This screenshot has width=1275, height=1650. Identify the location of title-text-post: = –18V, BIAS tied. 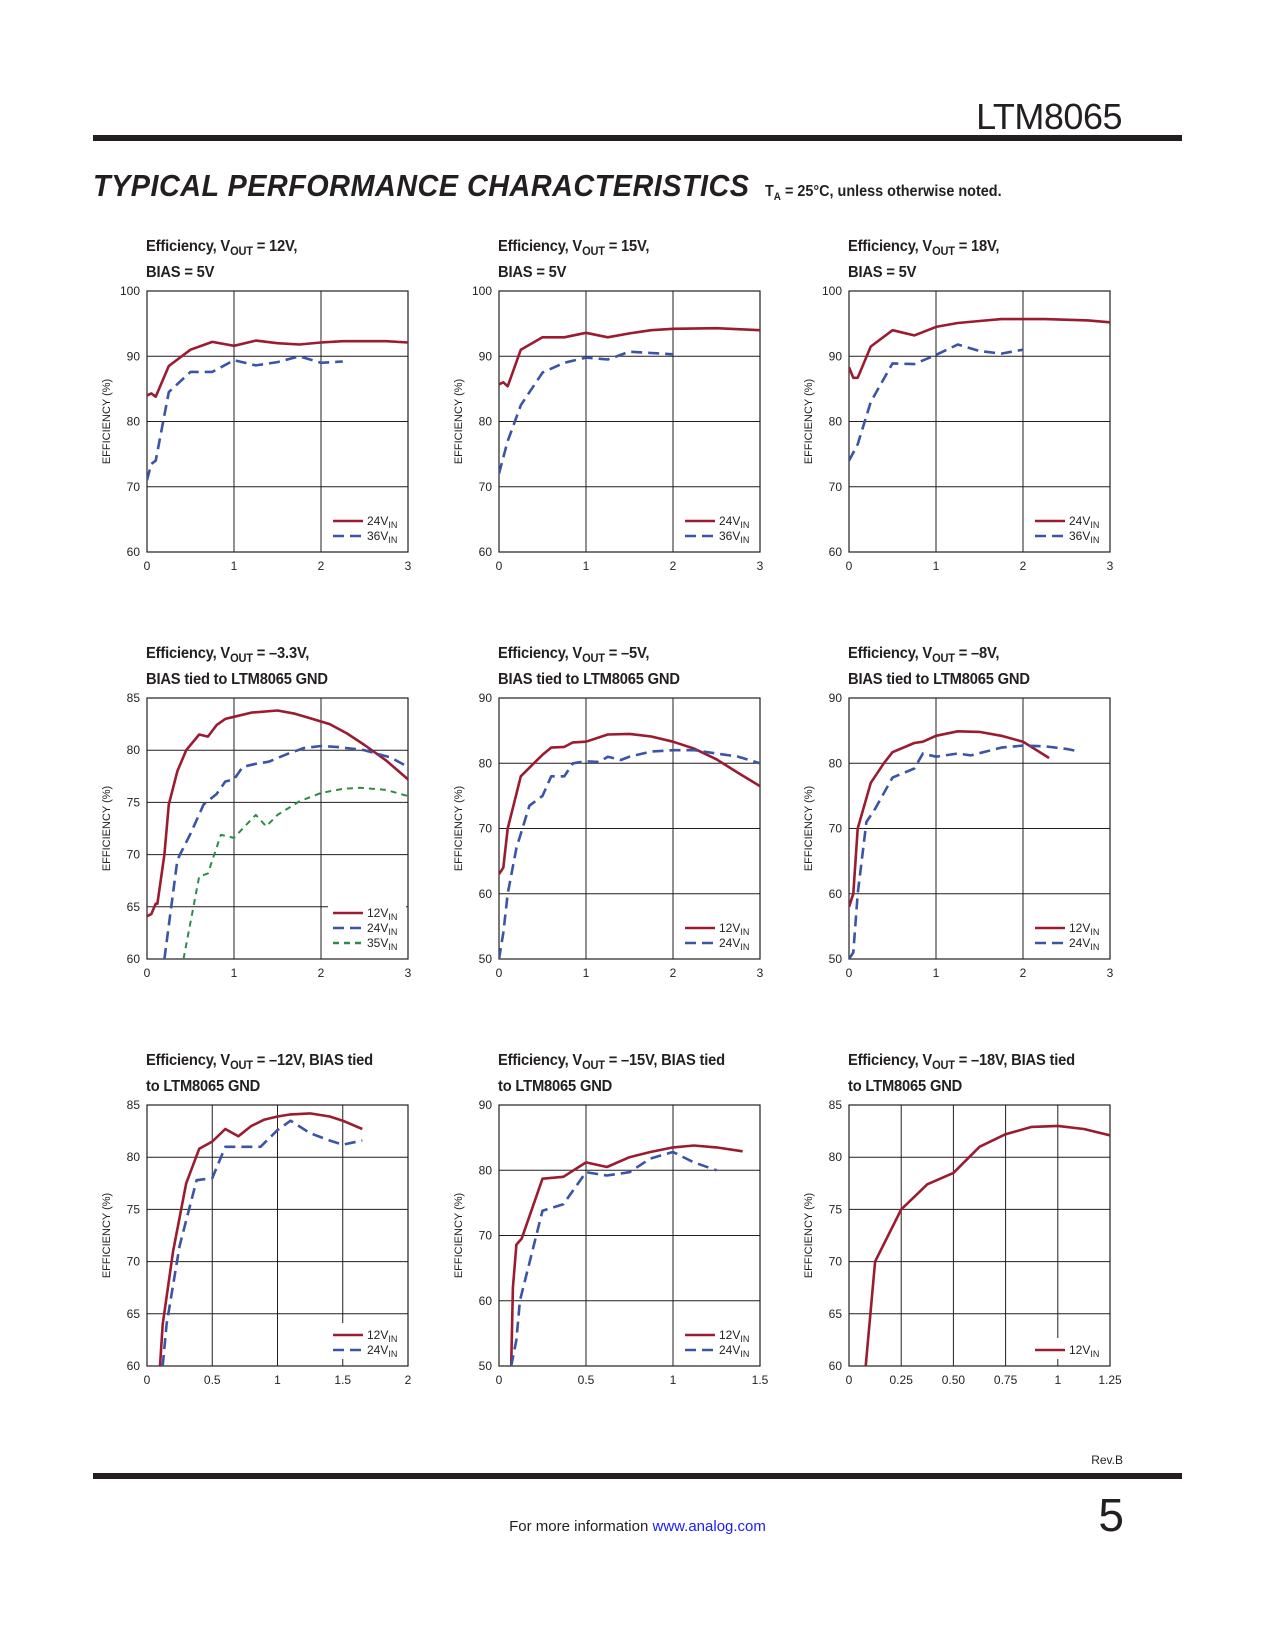
(1014, 1060).